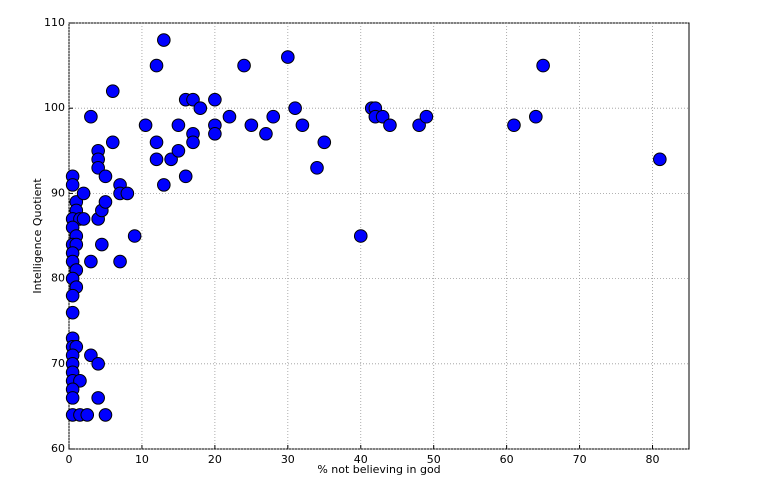 The image size is (768, 503). Describe the element at coordinates (580, 459) in the screenshot. I see `x-tick-label: 70` at that location.